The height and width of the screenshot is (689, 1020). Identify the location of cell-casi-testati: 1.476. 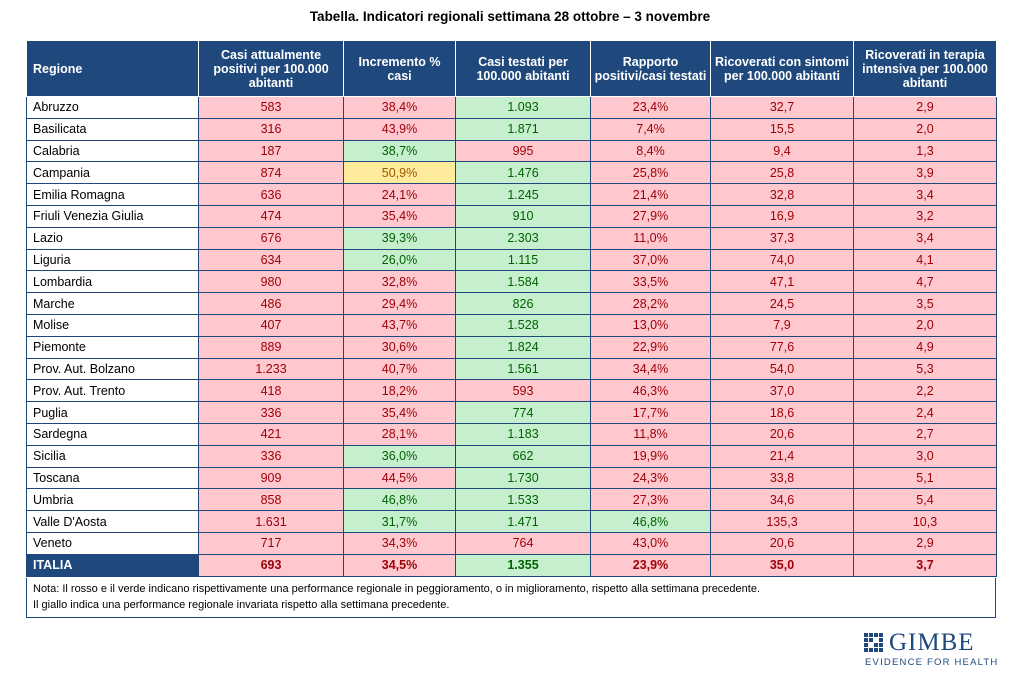
(523, 173).